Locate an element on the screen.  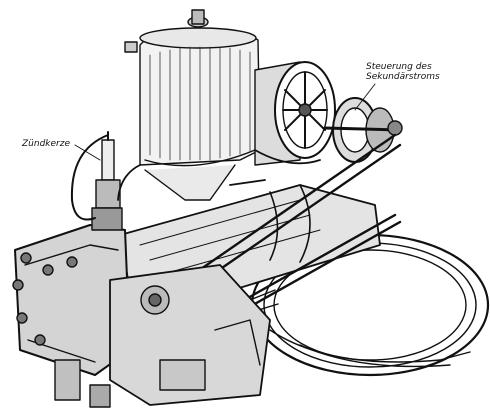
secondary-control-label: Steuerung des Sekundärstroms is located at coordinates (403, 72).